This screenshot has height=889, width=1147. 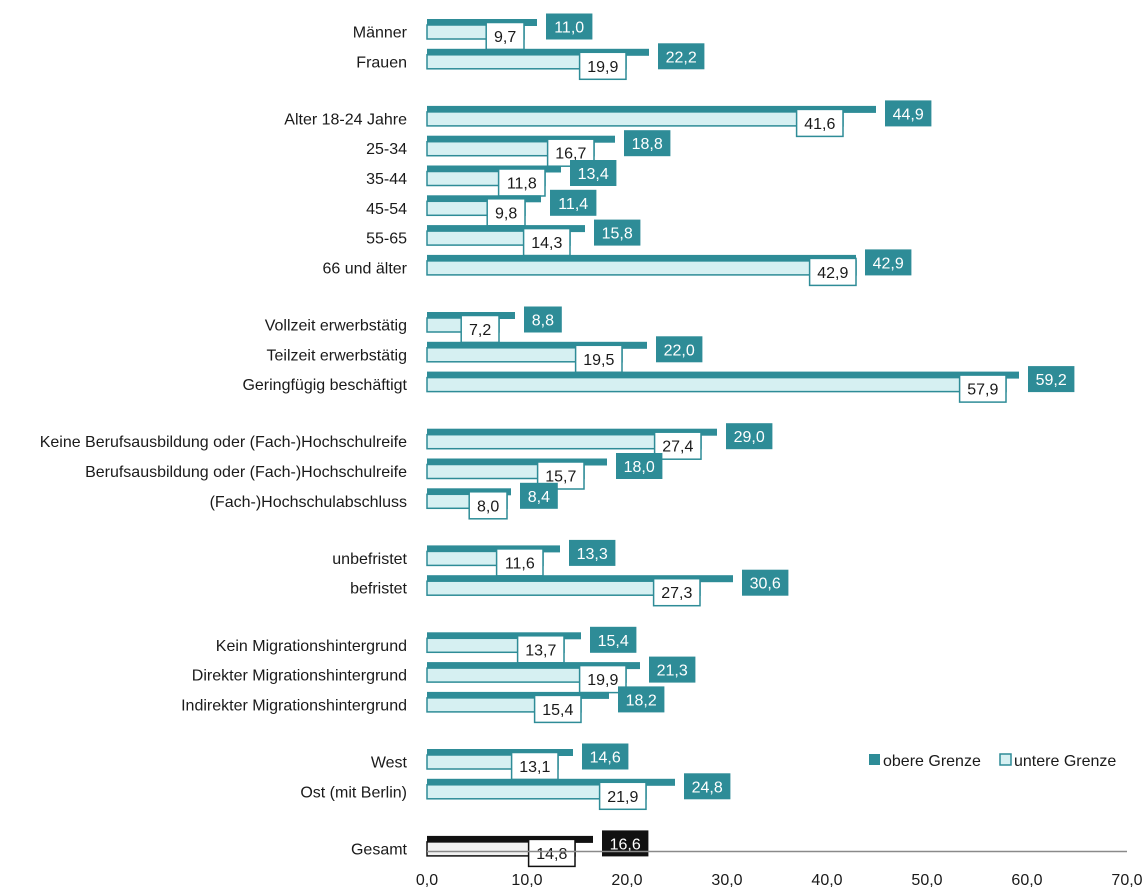 What do you see at coordinates (294, 705) in the screenshot?
I see `category-label: Indirekter Migrationshintergrund` at bounding box center [294, 705].